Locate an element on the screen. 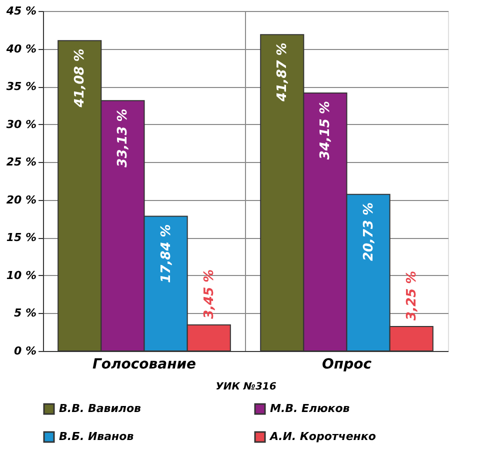  x-tick-label: Голосование is located at coordinates (144, 364).